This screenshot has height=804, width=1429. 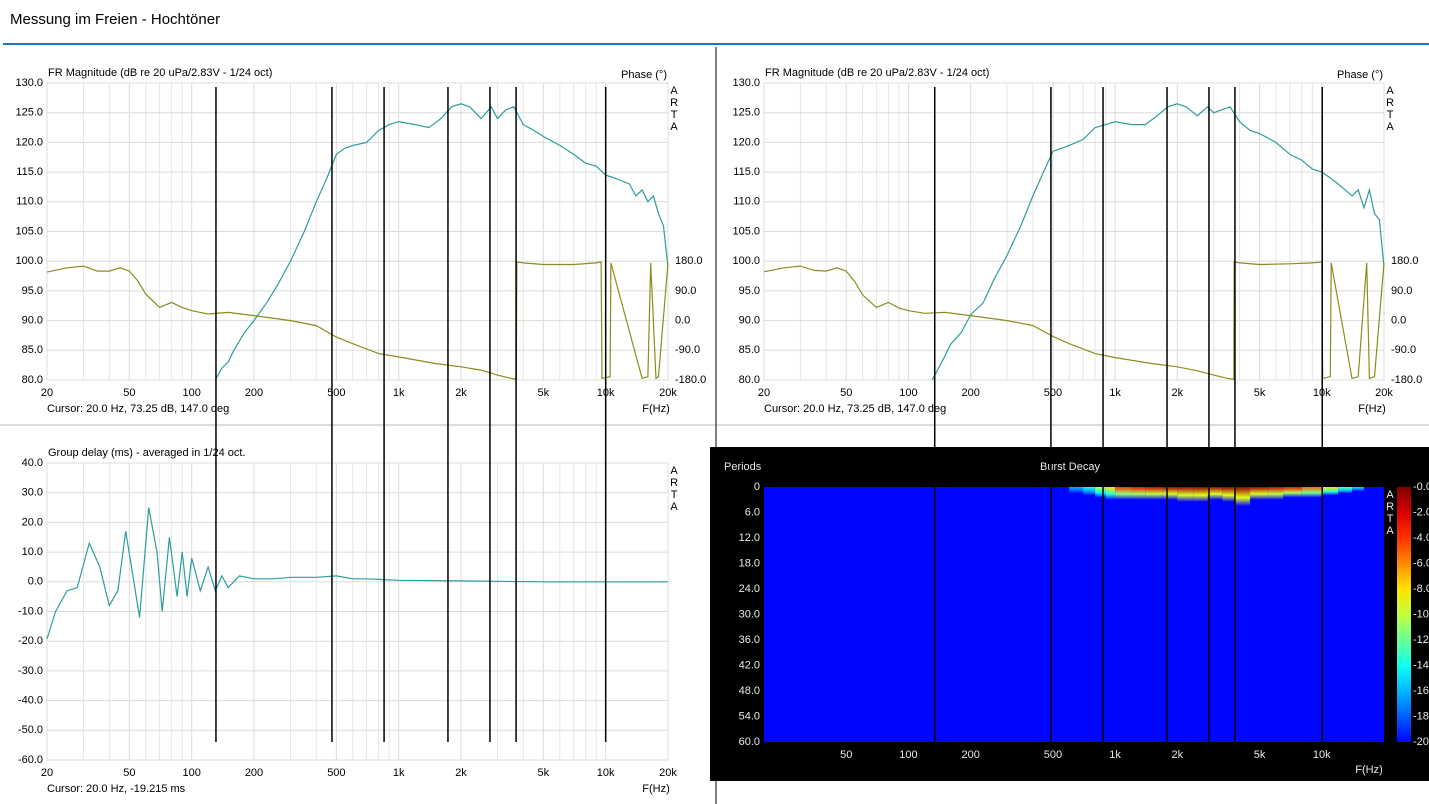 I want to click on colorbar-tick-label: -0.0, so click(x=1421, y=487).